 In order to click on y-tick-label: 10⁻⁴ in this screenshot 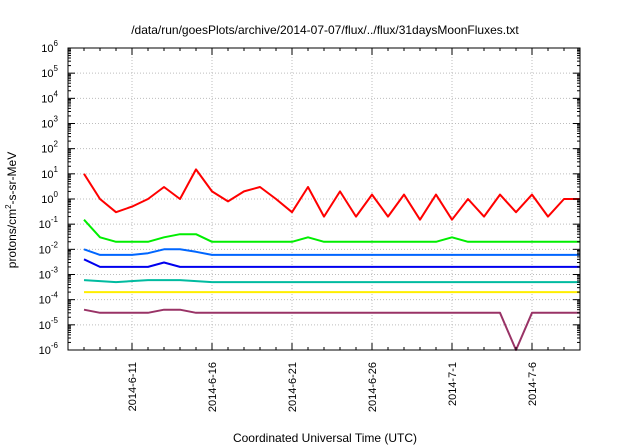, I will do `click(49, 299)`.